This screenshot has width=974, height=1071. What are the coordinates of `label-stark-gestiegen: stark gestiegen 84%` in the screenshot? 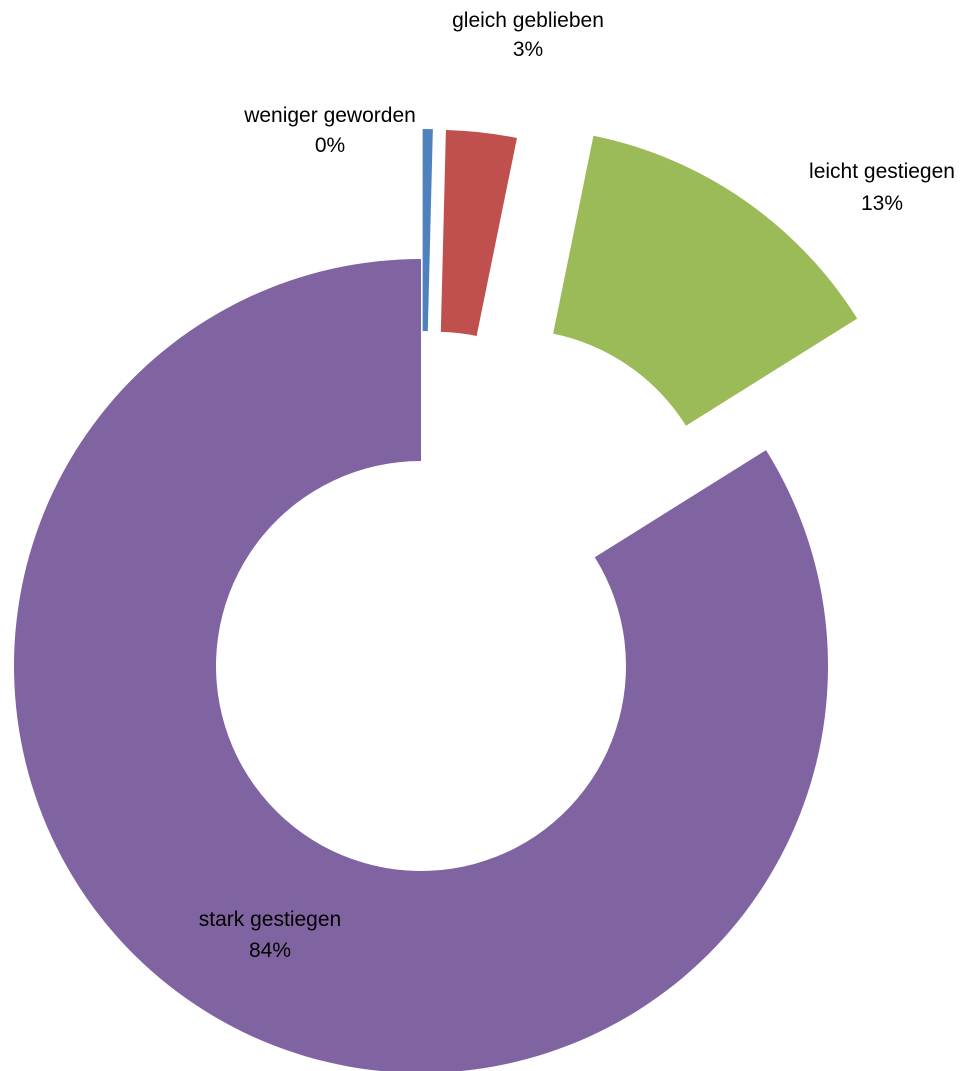 It's located at (270, 935).